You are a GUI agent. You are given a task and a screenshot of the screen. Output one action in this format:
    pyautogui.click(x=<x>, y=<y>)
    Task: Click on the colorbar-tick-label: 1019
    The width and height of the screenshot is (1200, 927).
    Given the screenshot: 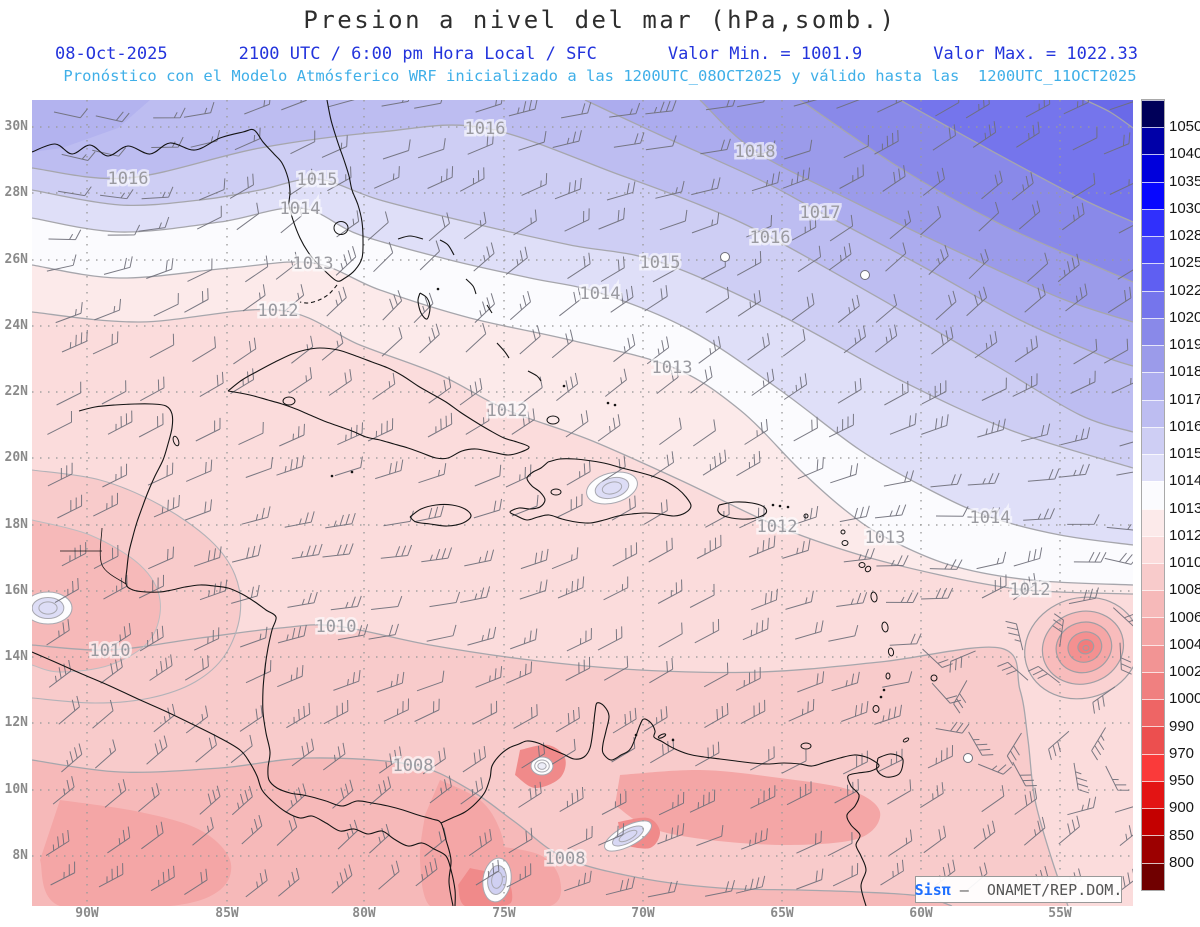 What is the action you would take?
    pyautogui.click(x=1184, y=345)
    